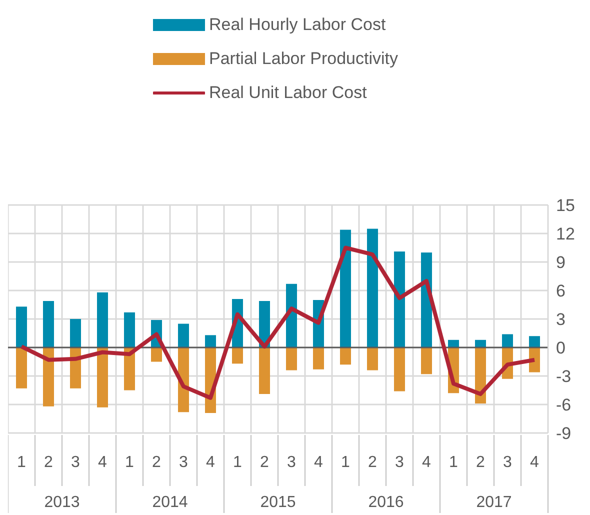  Describe the element at coordinates (386, 502) in the screenshot. I see `text: 2016` at that location.